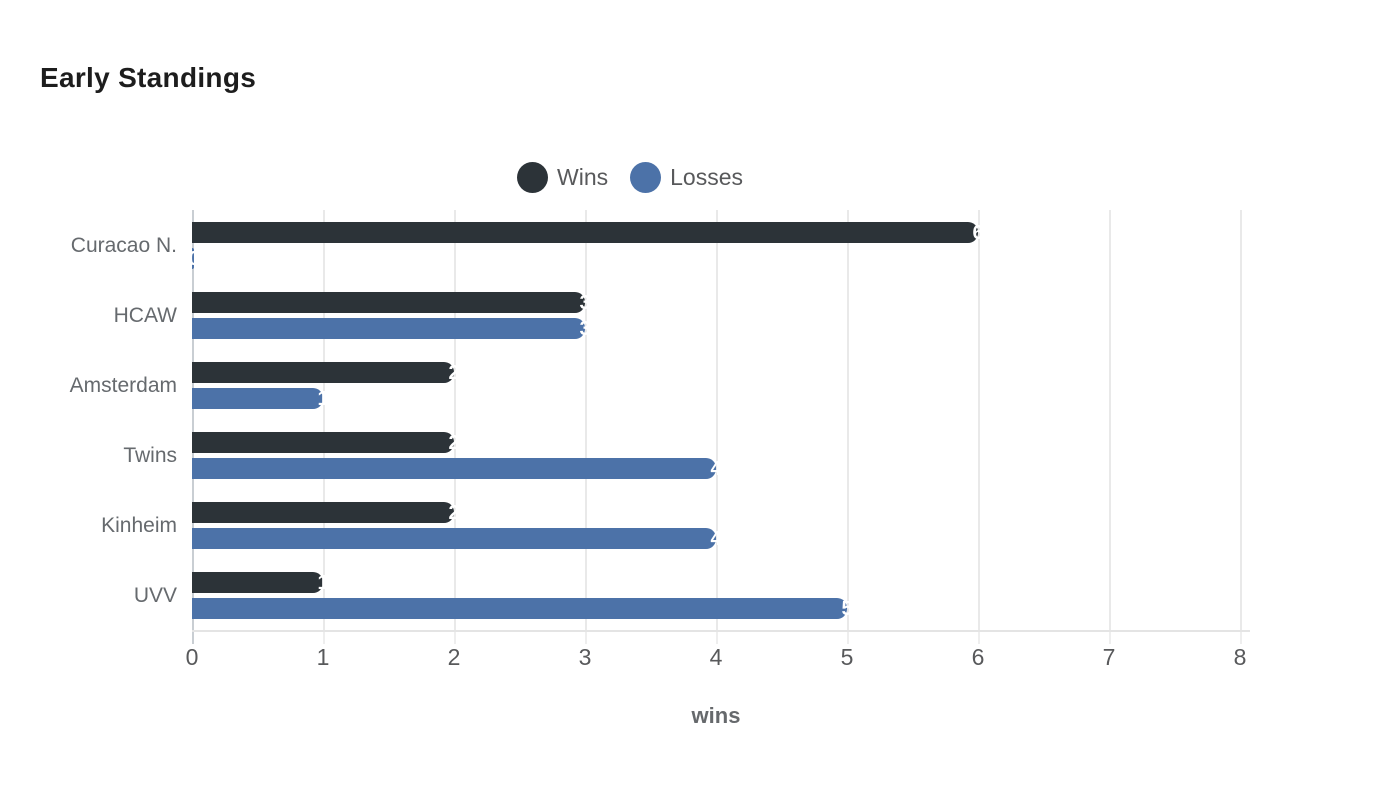  What do you see at coordinates (388, 302) in the screenshot?
I see `bar-wins-hcaw` at bounding box center [388, 302].